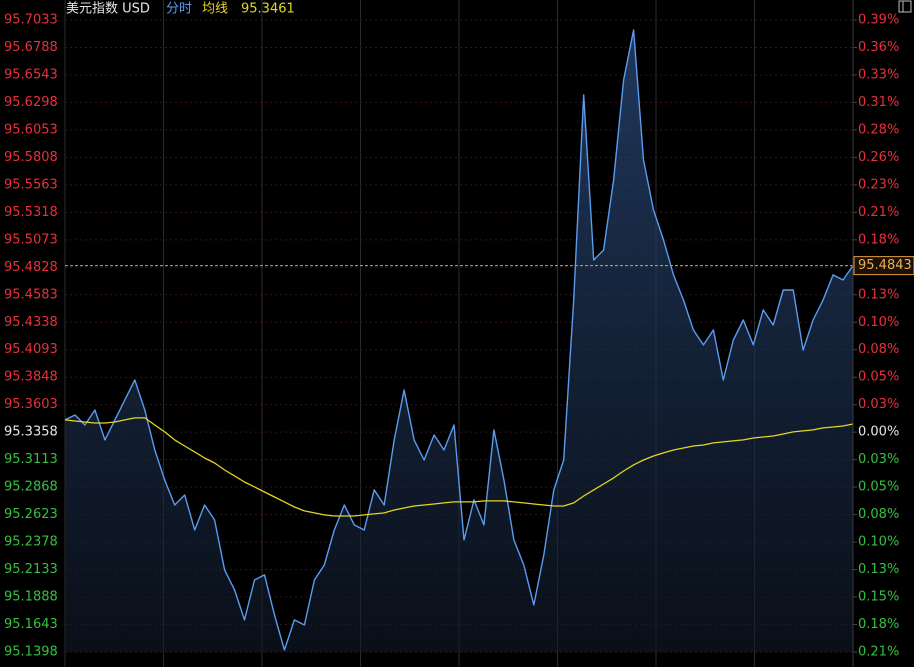  Describe the element at coordinates (878, 102) in the screenshot. I see `y2-tick-label: 0.31%` at that location.